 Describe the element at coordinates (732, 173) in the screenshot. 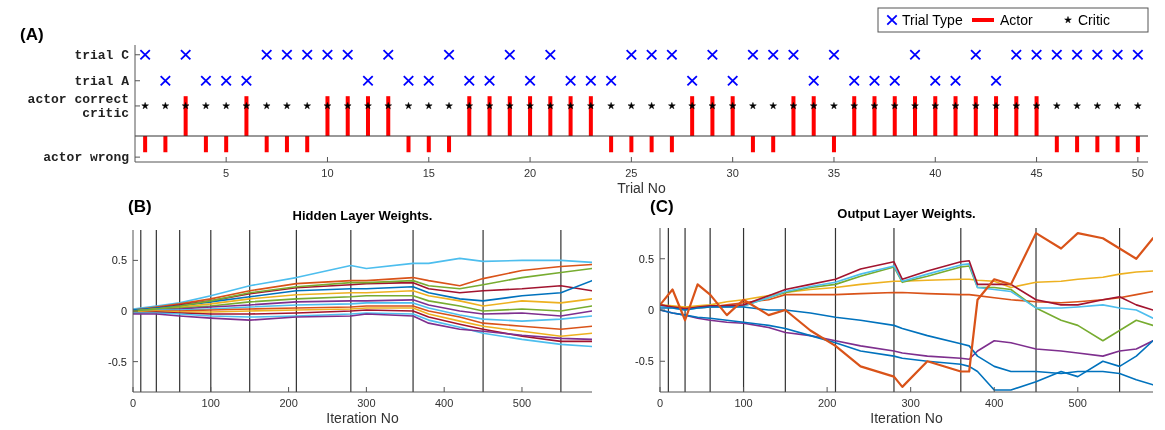

I see `x-tick-label: 30` at that location.